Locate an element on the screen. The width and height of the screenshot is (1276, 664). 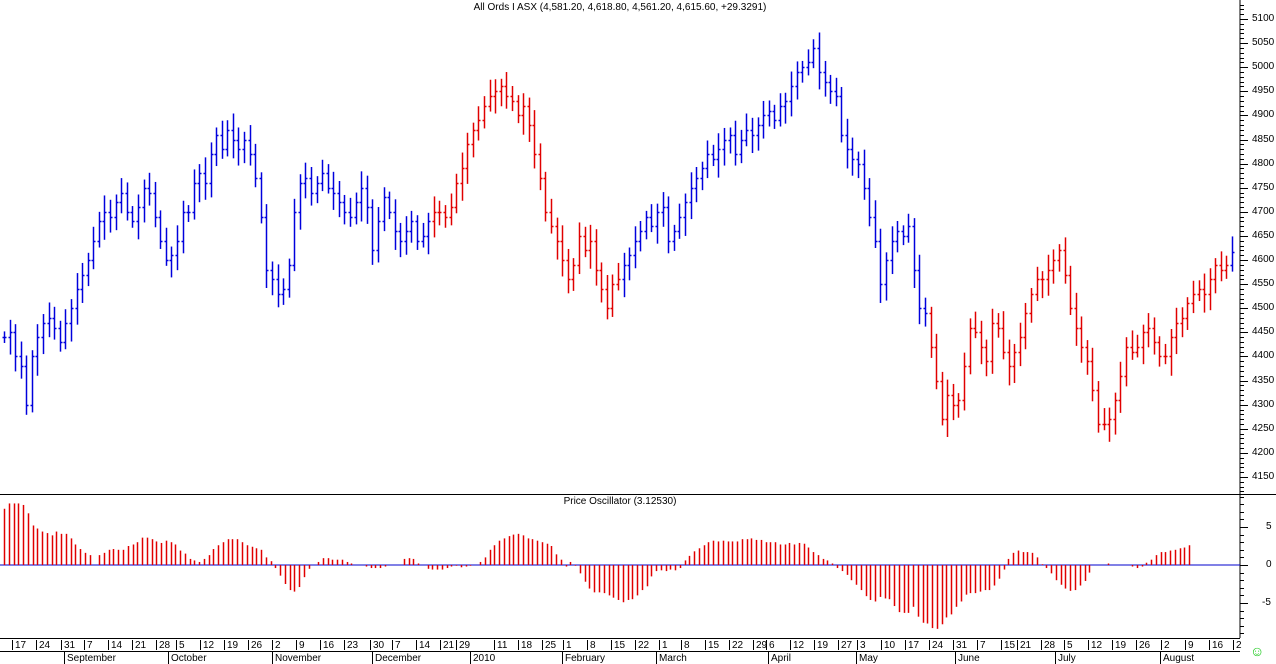
month-label: April is located at coordinates (781, 658).